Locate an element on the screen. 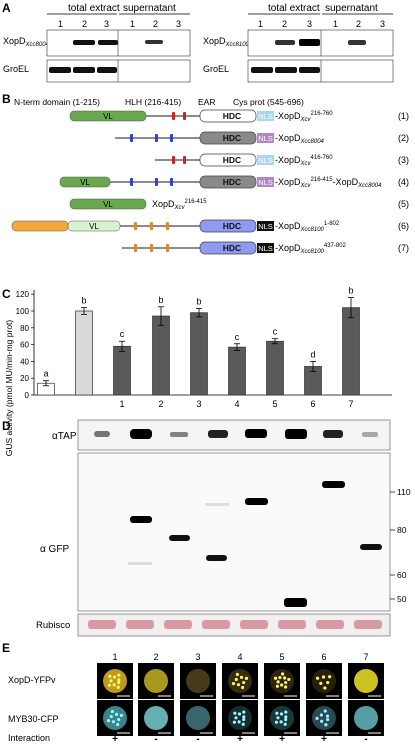  d-tap-blot: αTAP is located at coordinates (221, 435).